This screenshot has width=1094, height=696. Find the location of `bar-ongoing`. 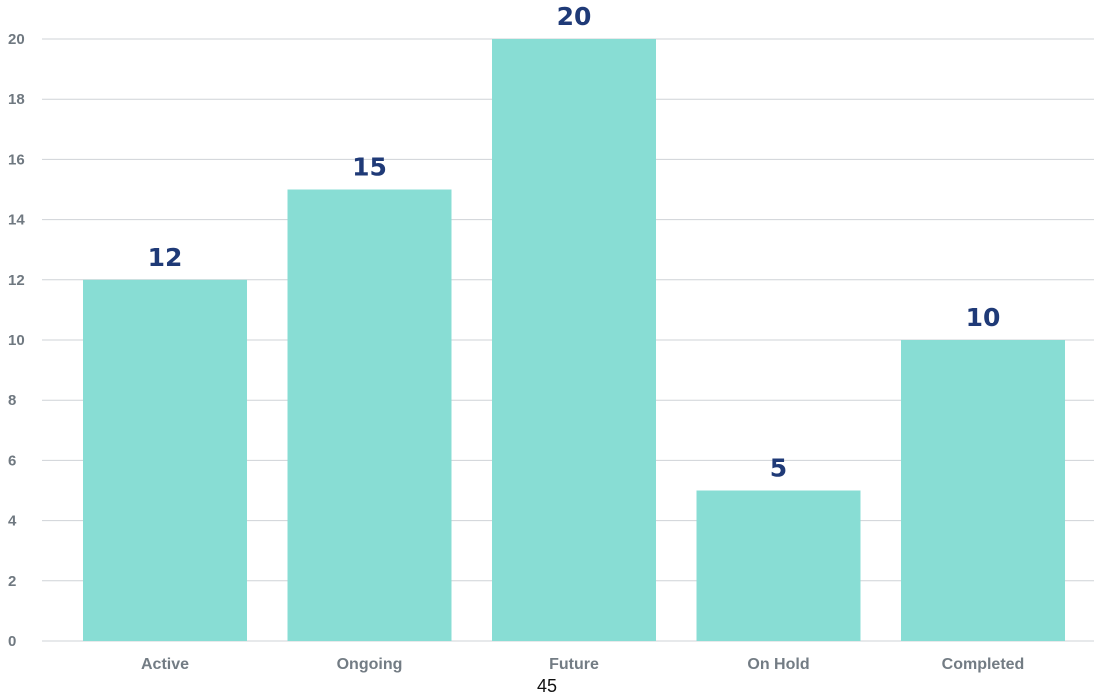

bar-ongoing is located at coordinates (369, 415).